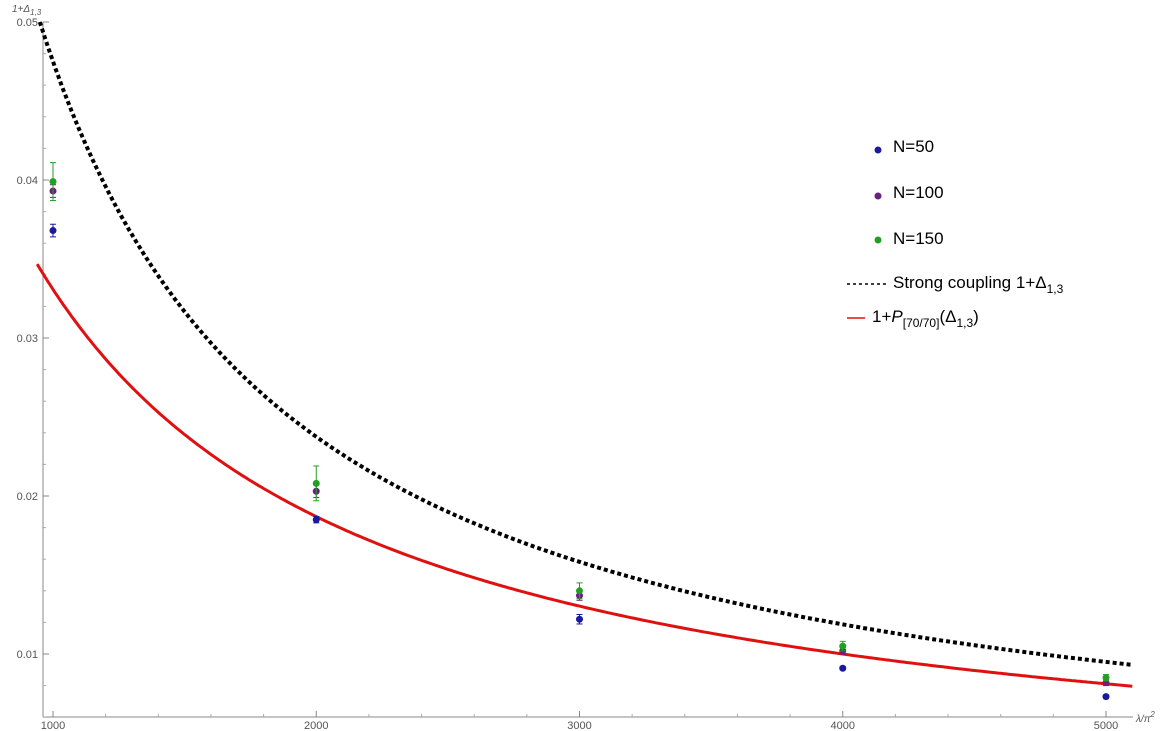 The width and height of the screenshot is (1169, 731). I want to click on legend-strong-sub: 1,3, so click(1055, 289).